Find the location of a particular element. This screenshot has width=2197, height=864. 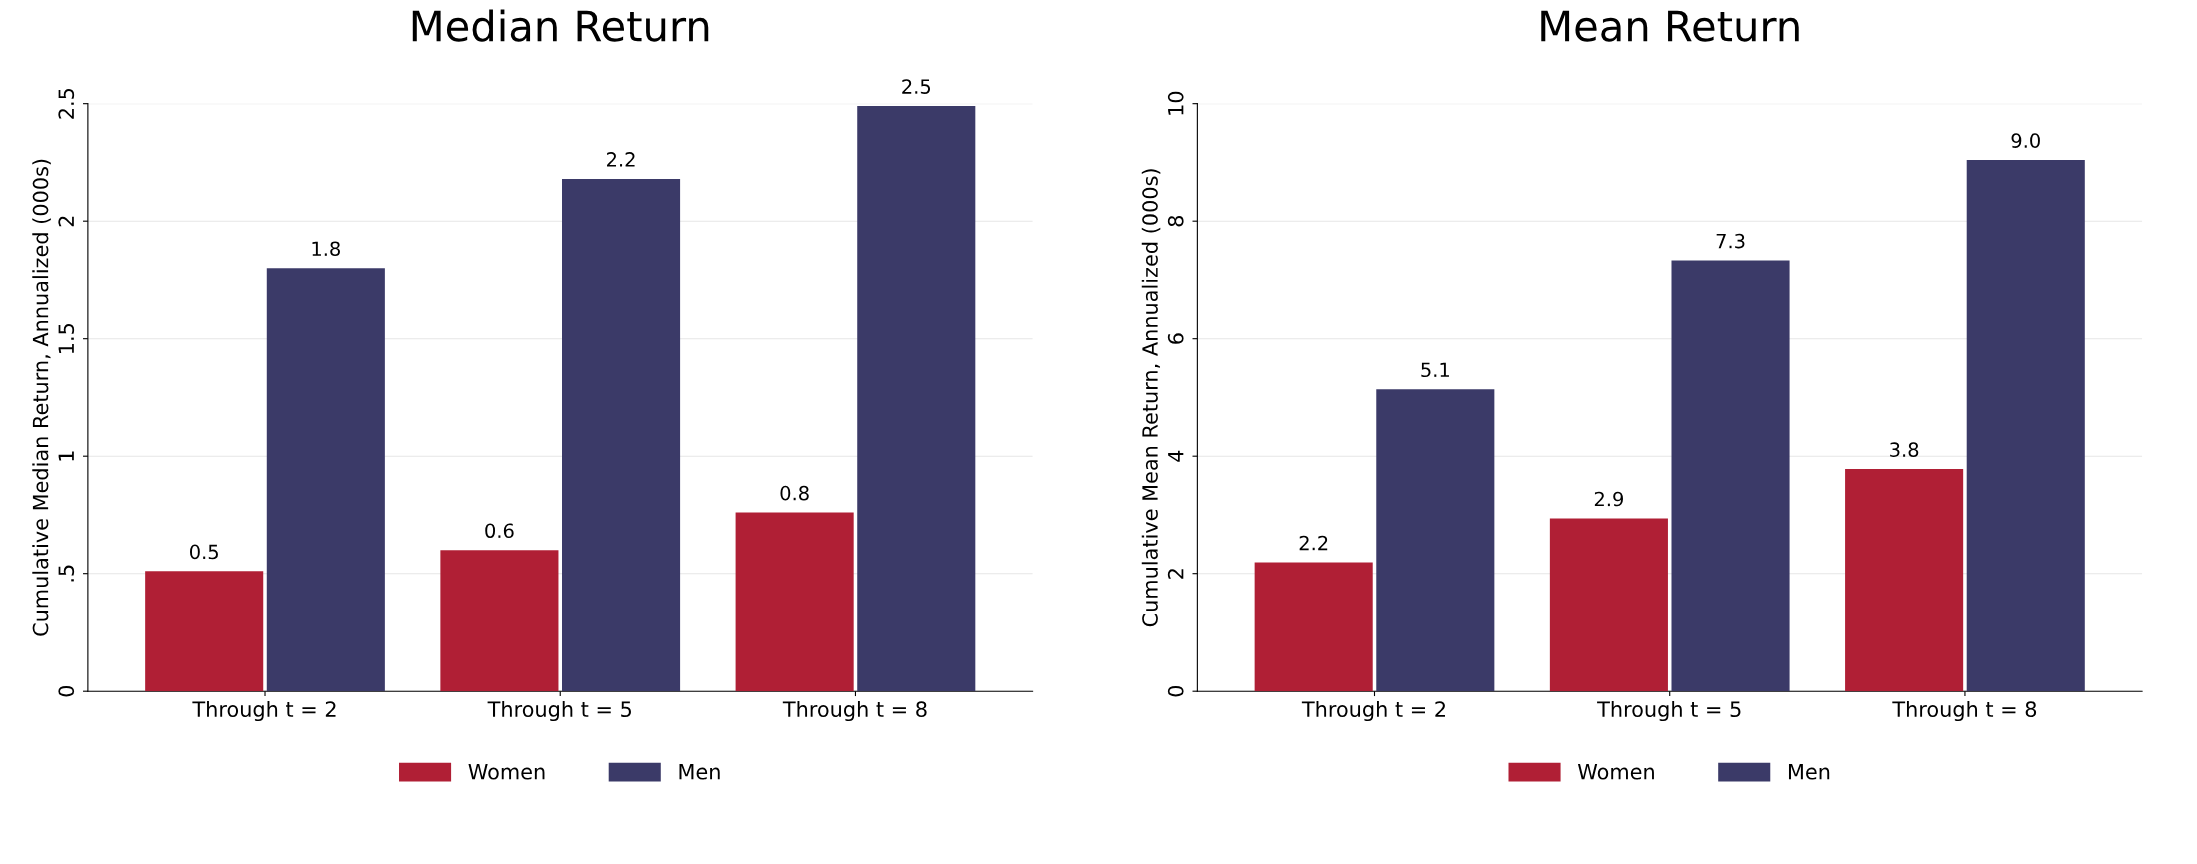

data-label: 3.8 is located at coordinates (1904, 450).